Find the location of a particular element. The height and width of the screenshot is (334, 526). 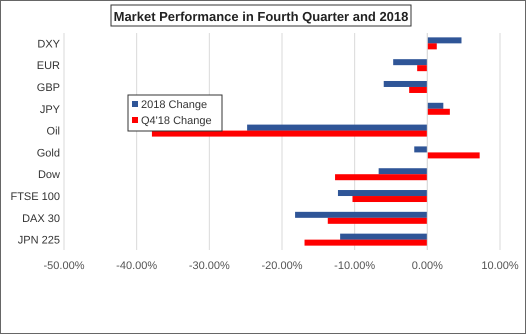

y-tick-label: JPY is located at coordinates (50, 110).